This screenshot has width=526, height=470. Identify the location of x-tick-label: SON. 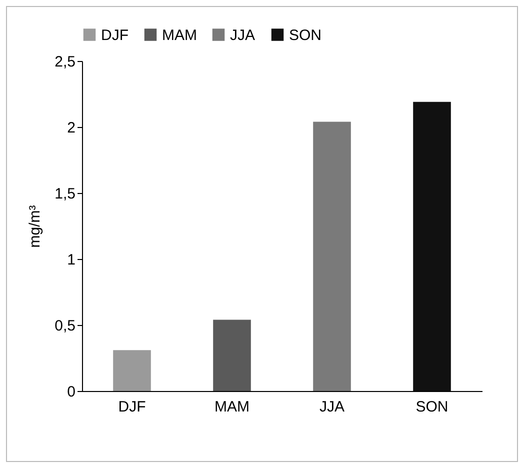
(432, 407).